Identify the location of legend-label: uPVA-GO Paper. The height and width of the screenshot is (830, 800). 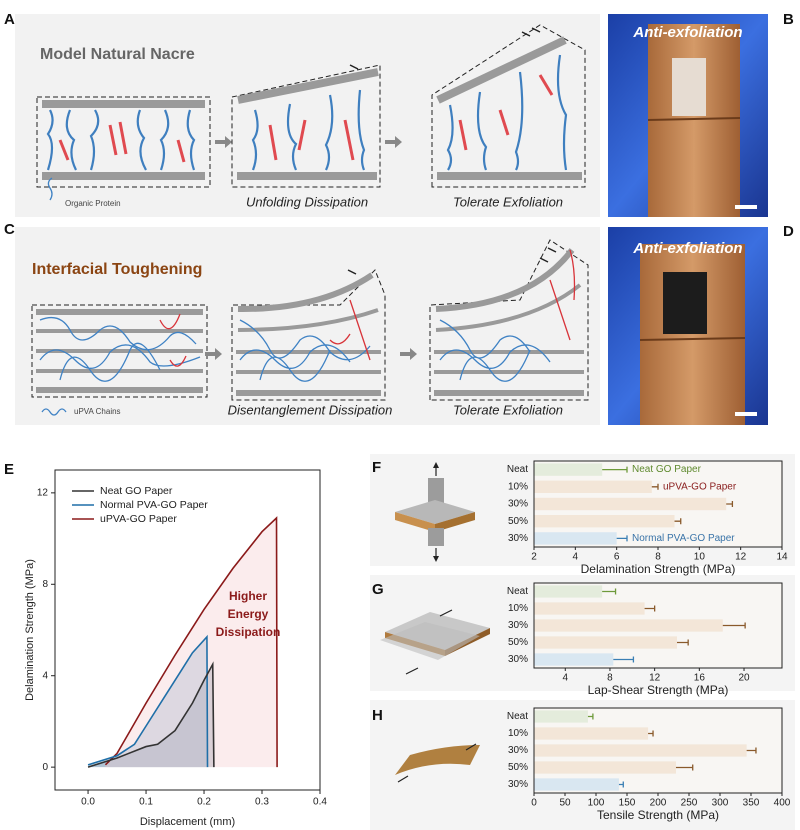
(138, 519).